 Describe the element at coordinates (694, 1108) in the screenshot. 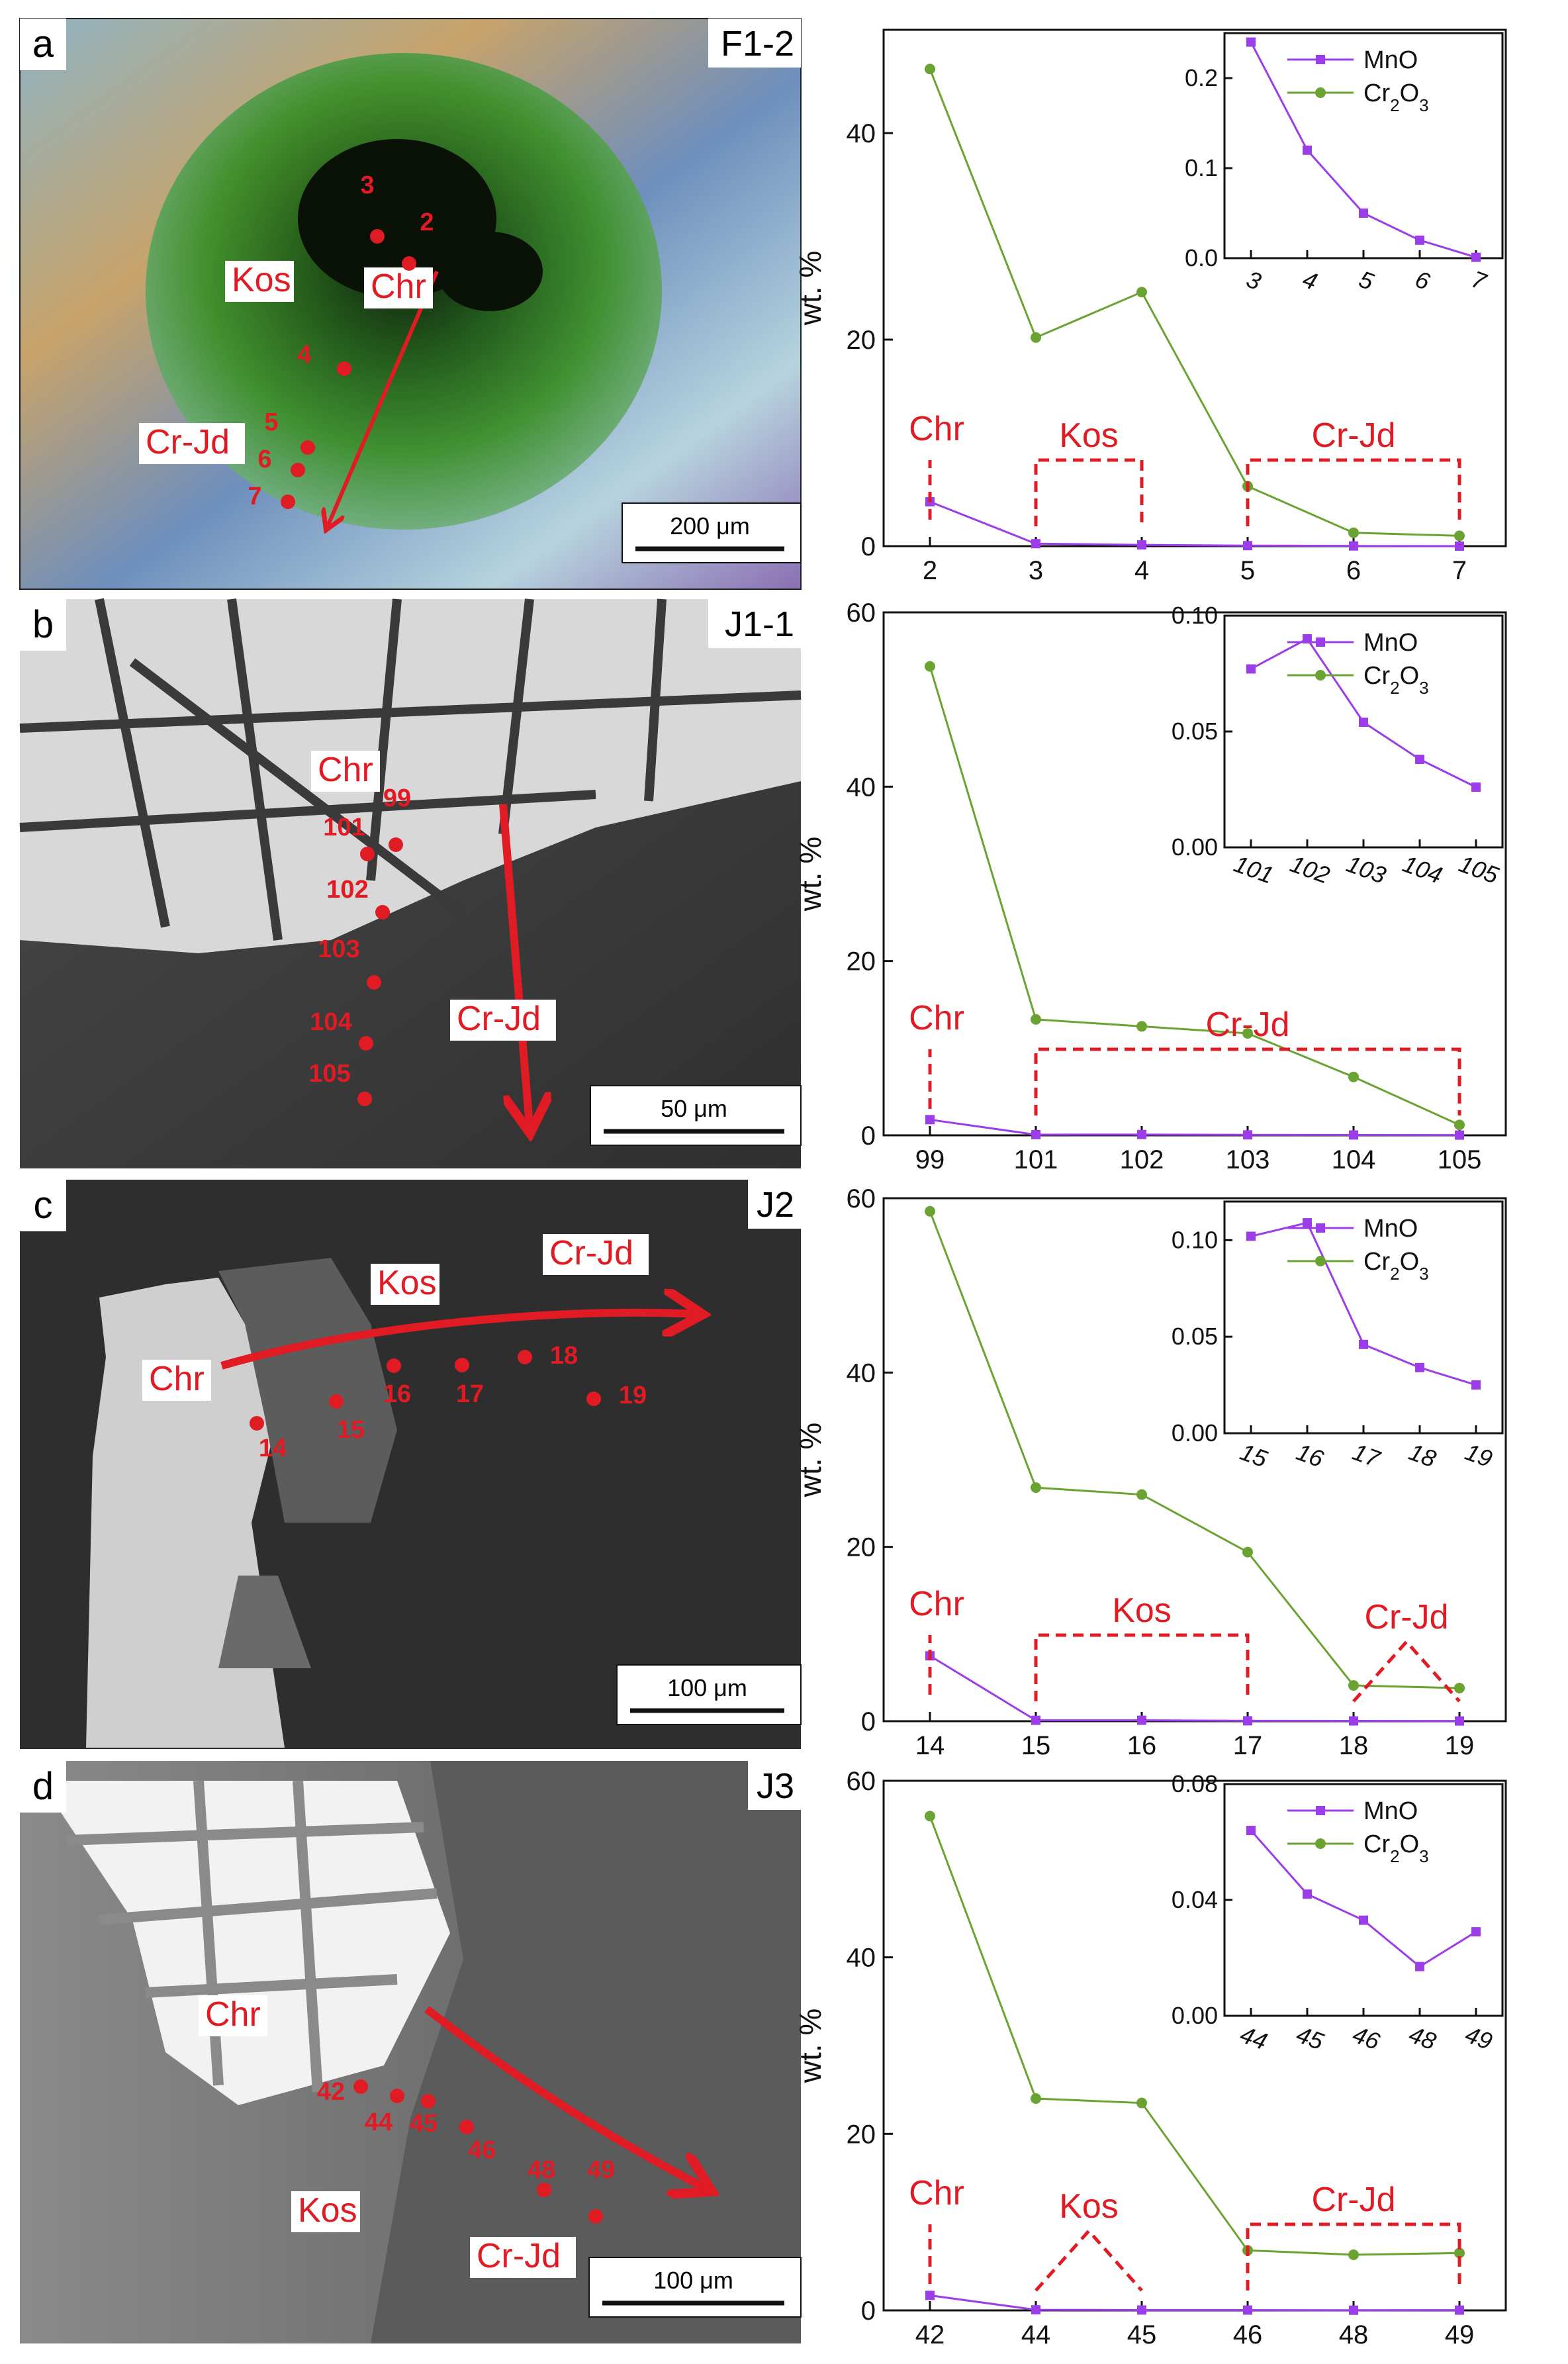

I see `scale-bar-label: 50 μm` at that location.